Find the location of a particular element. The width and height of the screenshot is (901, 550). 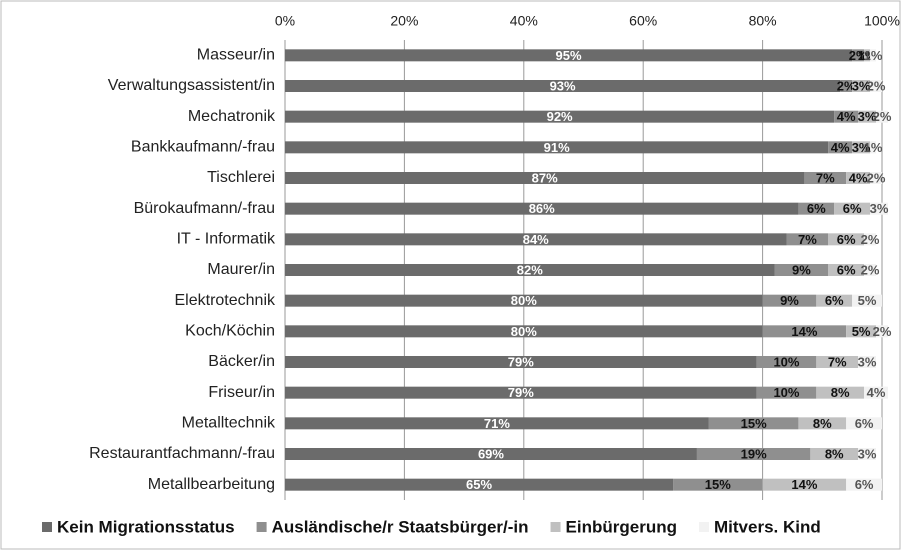

value-label: 5% is located at coordinates (861, 331).